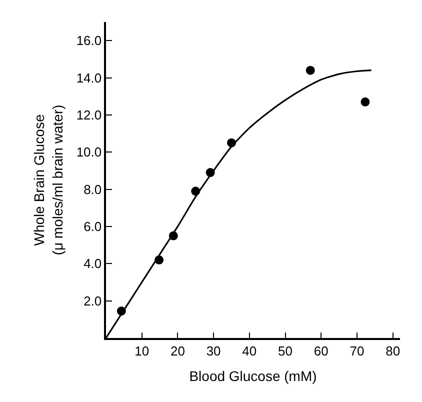 The width and height of the screenshot is (422, 402). Describe the element at coordinates (249, 350) in the screenshot. I see `x-tick-label: 40` at that location.